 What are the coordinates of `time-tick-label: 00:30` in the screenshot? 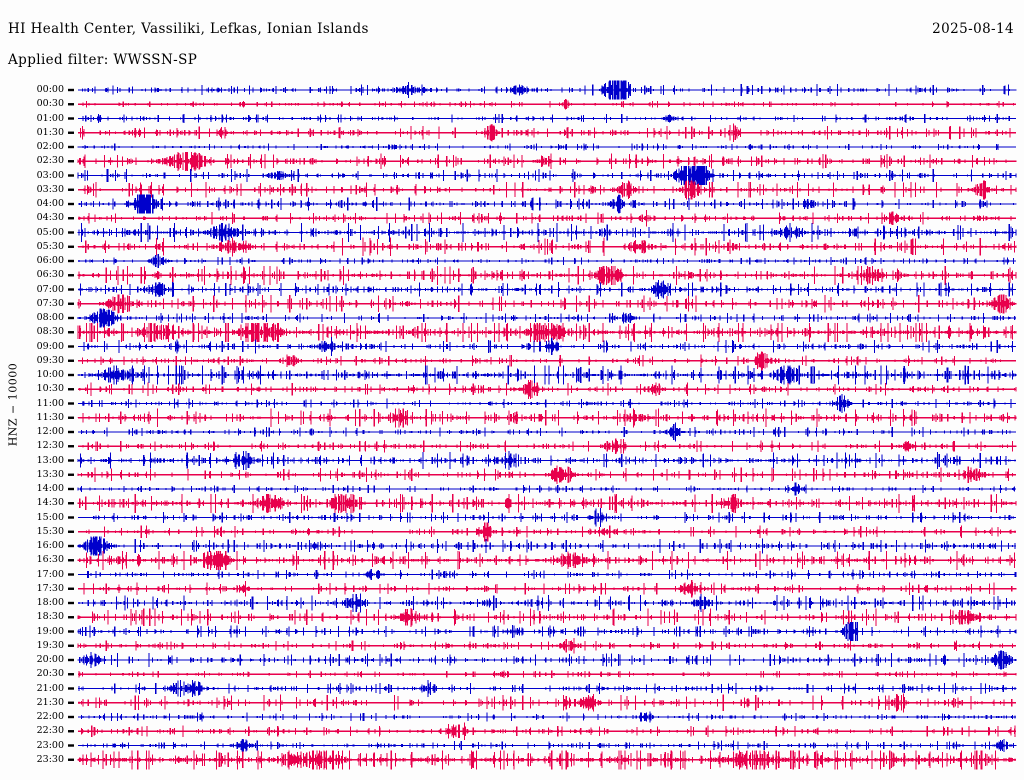 It's located at (50, 104).